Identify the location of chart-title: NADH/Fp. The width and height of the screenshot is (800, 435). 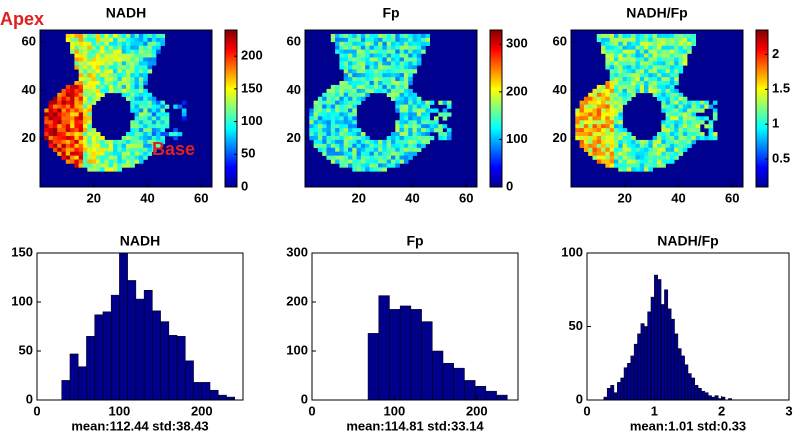
(687, 241).